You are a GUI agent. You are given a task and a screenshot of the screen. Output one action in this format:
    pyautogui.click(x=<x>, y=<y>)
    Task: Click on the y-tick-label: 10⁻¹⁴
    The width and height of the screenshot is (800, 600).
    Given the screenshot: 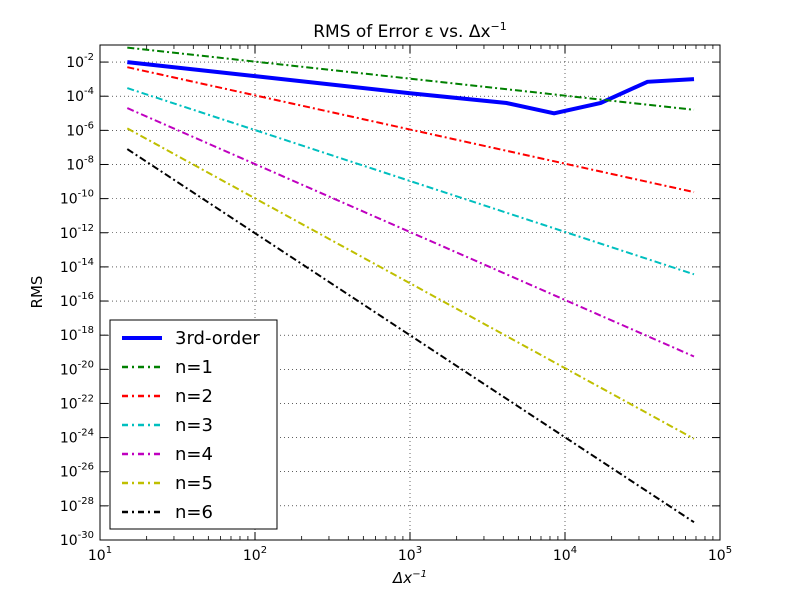 What is the action you would take?
    pyautogui.click(x=77, y=266)
    